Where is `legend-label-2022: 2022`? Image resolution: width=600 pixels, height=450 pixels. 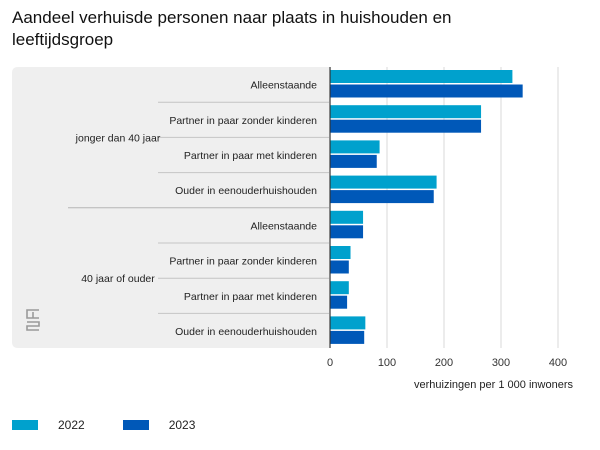 legend-label-2022: 2022 is located at coordinates (71, 425).